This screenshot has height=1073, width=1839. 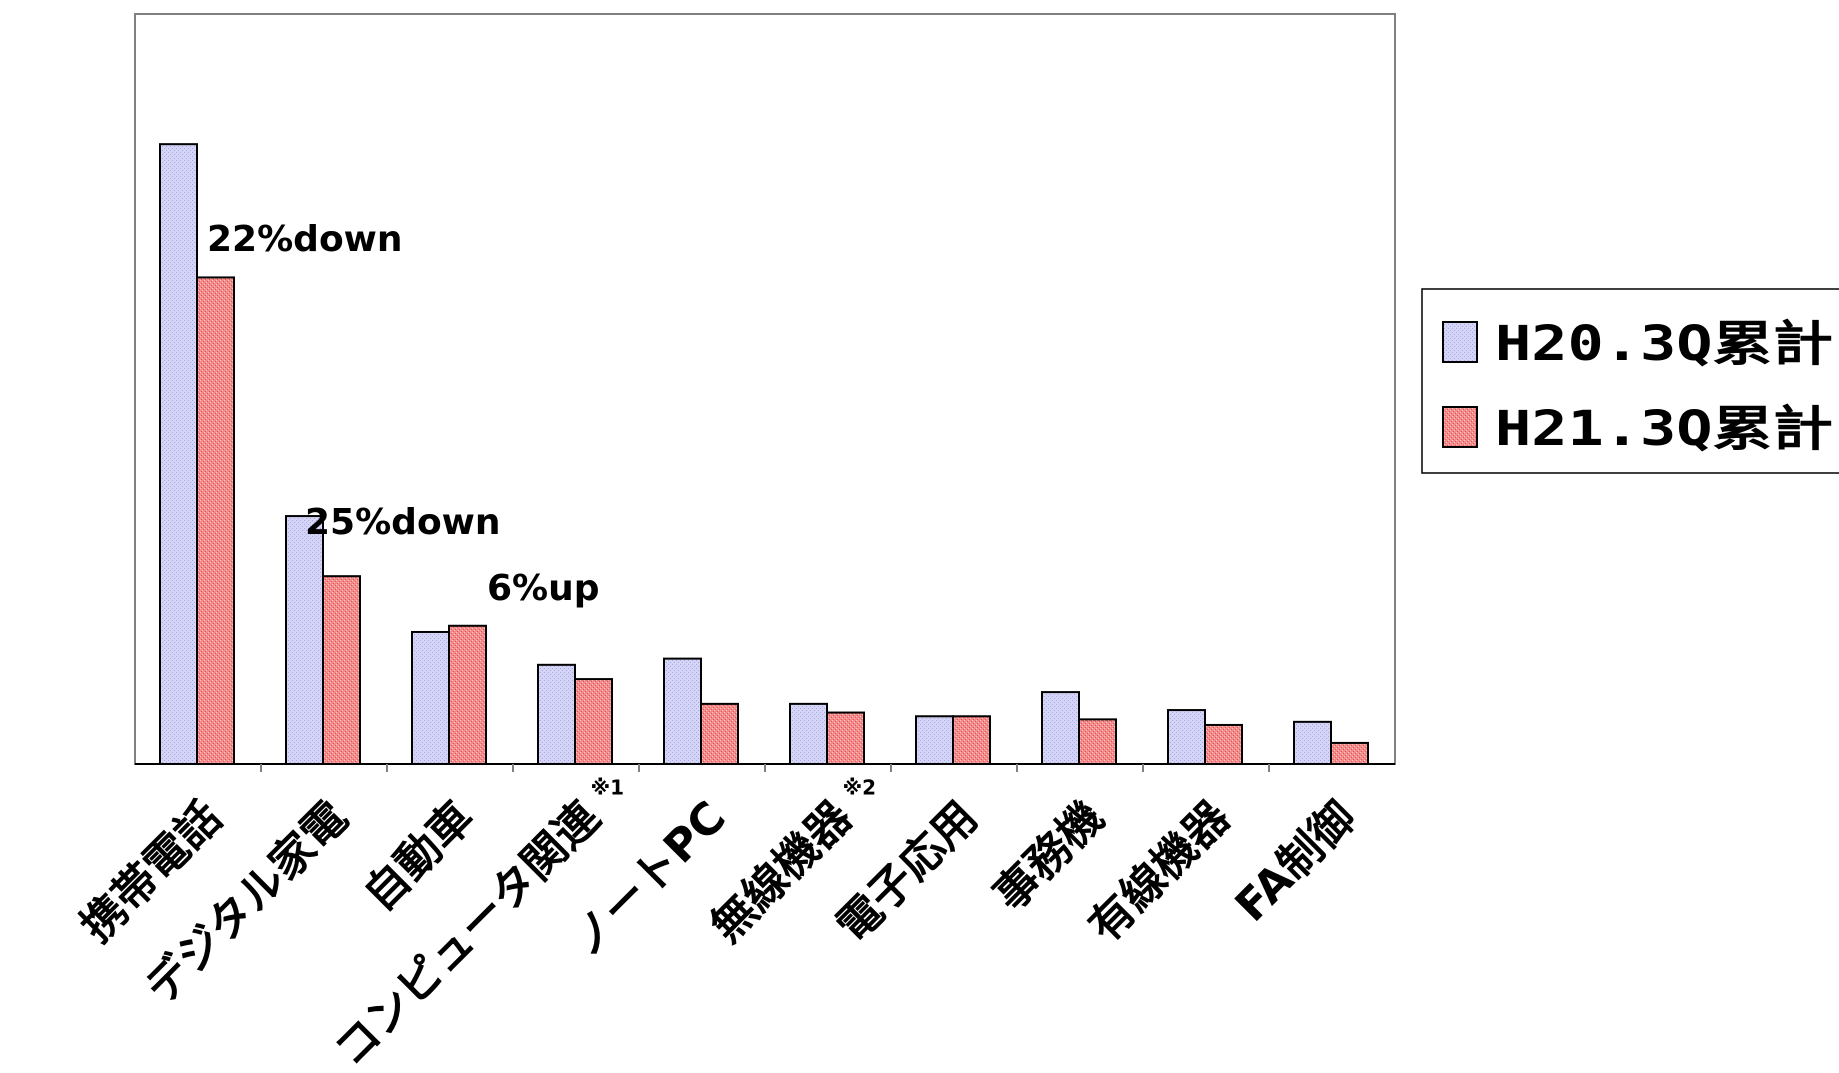 I want to click on category-label-text: FA制御, so click(x=1296, y=862).